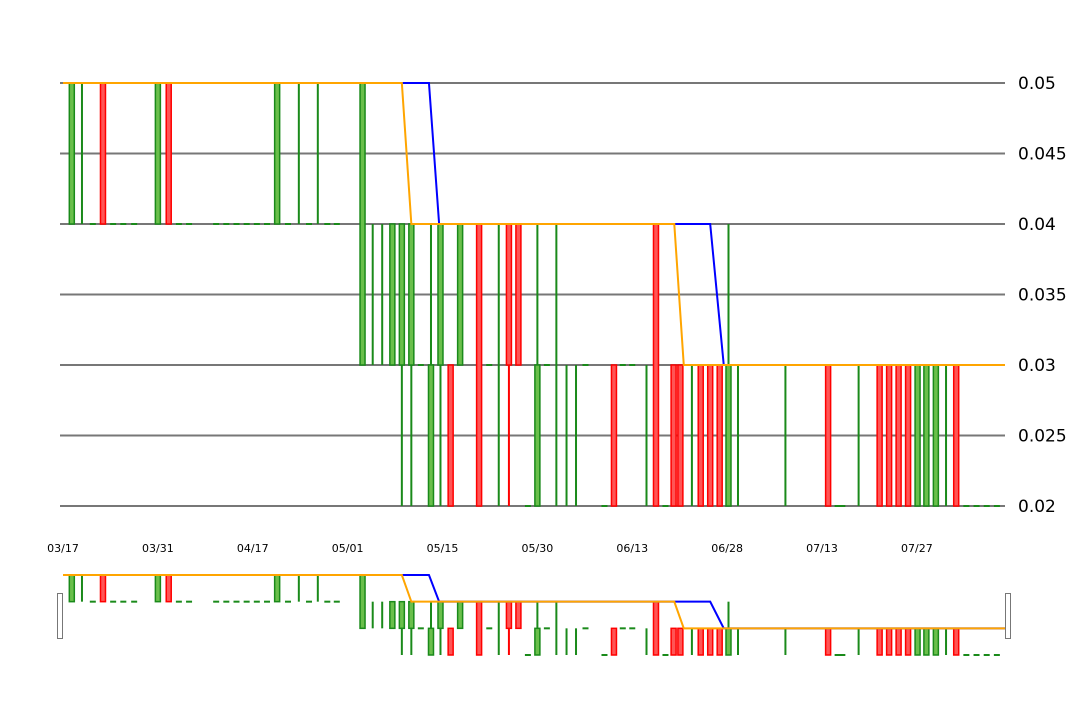 The image size is (1080, 720). I want to click on y-tick-label: 0.04, so click(1037, 225).